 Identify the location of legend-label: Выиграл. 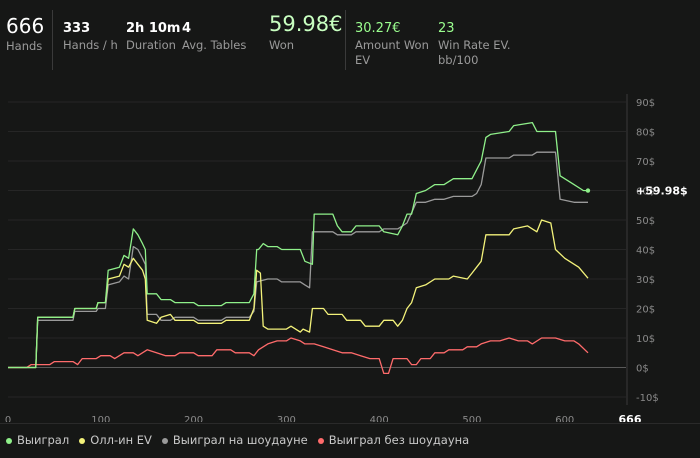
(43, 440).